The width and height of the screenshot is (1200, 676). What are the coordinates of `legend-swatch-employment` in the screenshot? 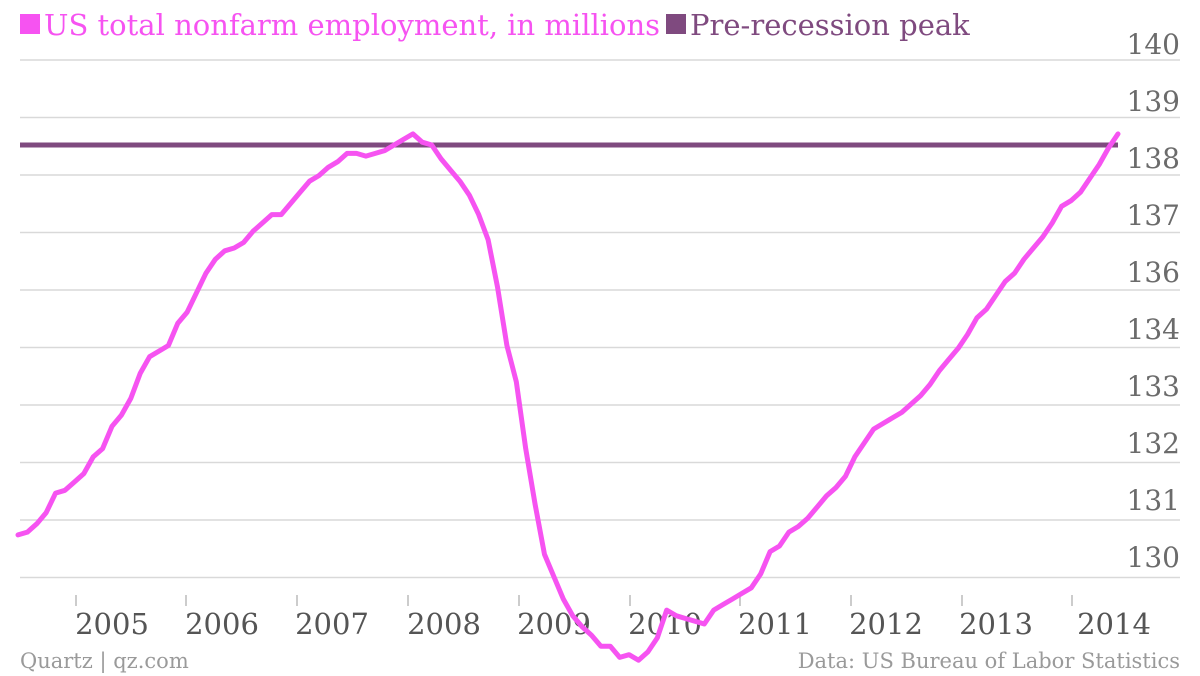 It's located at (30, 24).